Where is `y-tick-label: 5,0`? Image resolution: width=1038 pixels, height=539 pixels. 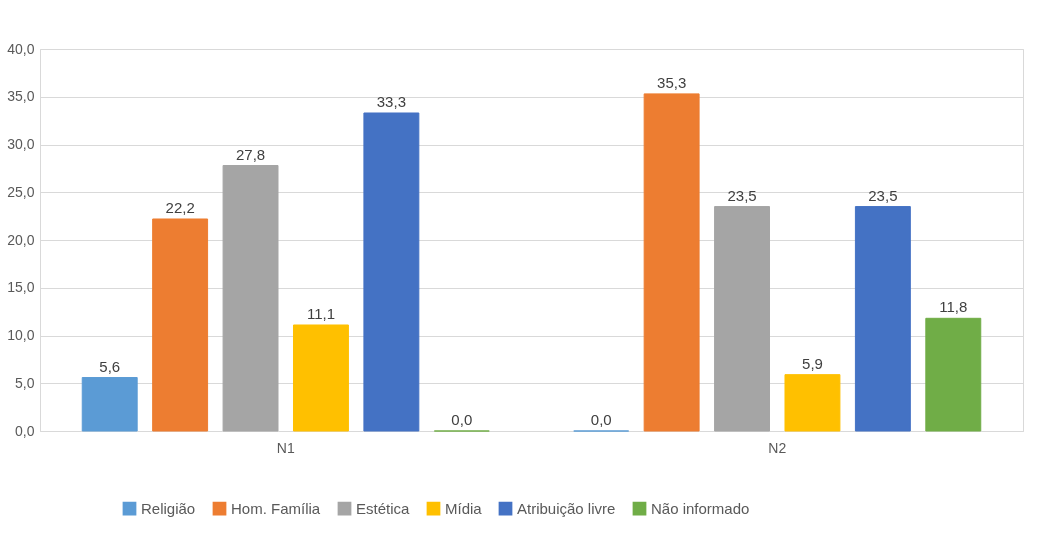
y-tick-label: 5,0 is located at coordinates (25, 382).